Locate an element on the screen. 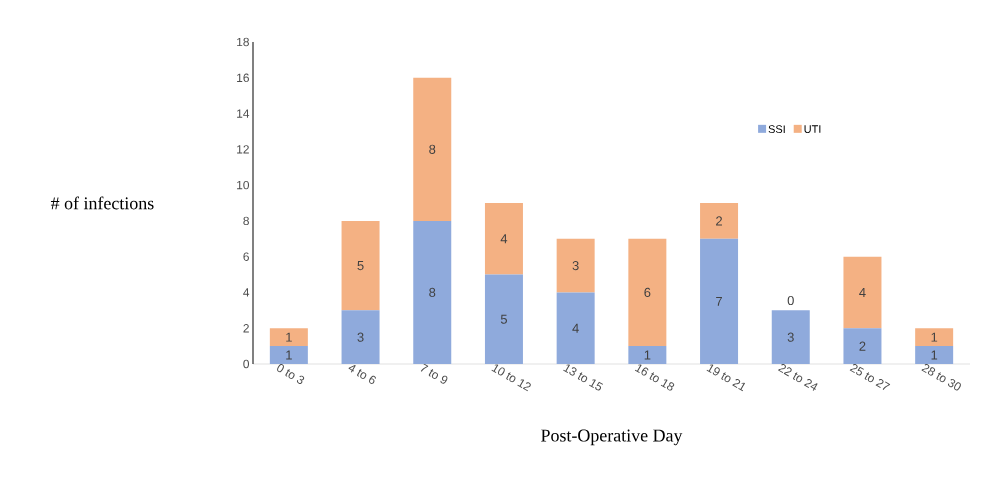 The width and height of the screenshot is (1005, 482). y-tick-label: 8 is located at coordinates (246, 221).